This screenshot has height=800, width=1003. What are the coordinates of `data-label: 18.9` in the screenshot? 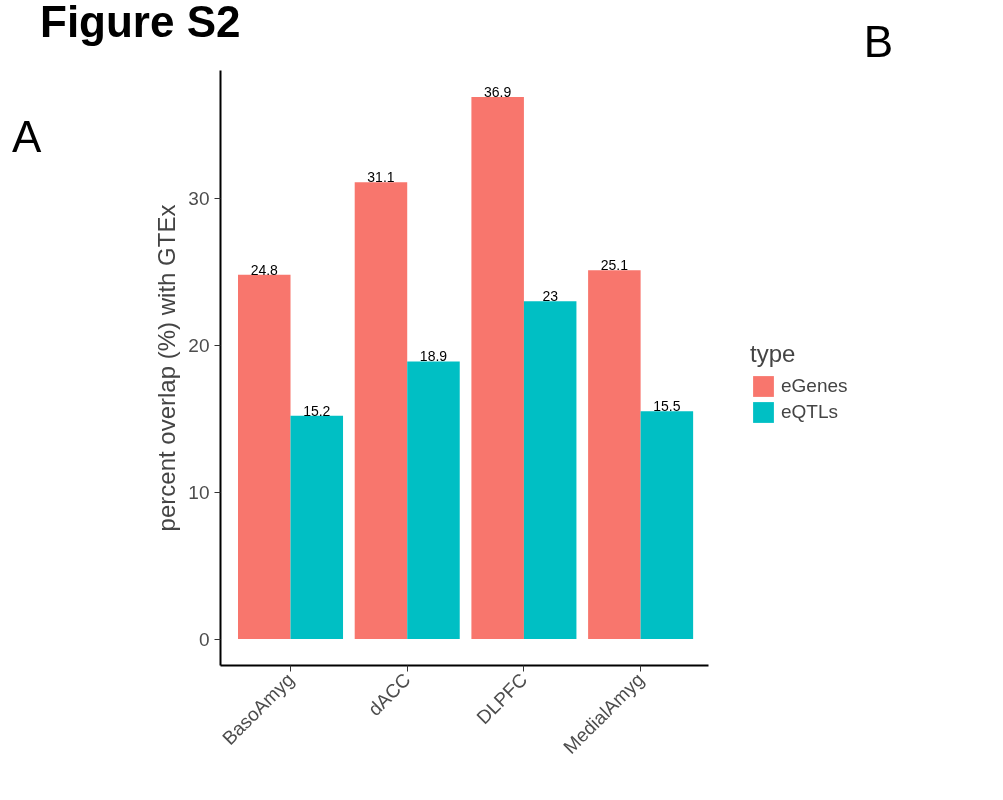 It's located at (433, 356).